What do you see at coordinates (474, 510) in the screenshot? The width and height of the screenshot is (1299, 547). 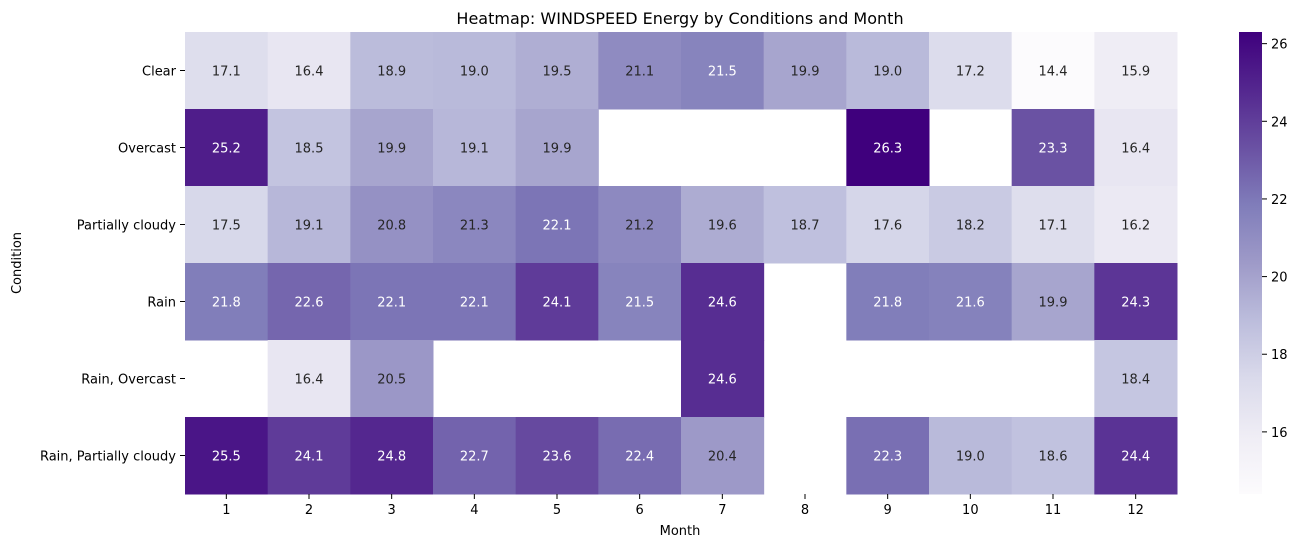 I see `x-tick-label: 4` at bounding box center [474, 510].